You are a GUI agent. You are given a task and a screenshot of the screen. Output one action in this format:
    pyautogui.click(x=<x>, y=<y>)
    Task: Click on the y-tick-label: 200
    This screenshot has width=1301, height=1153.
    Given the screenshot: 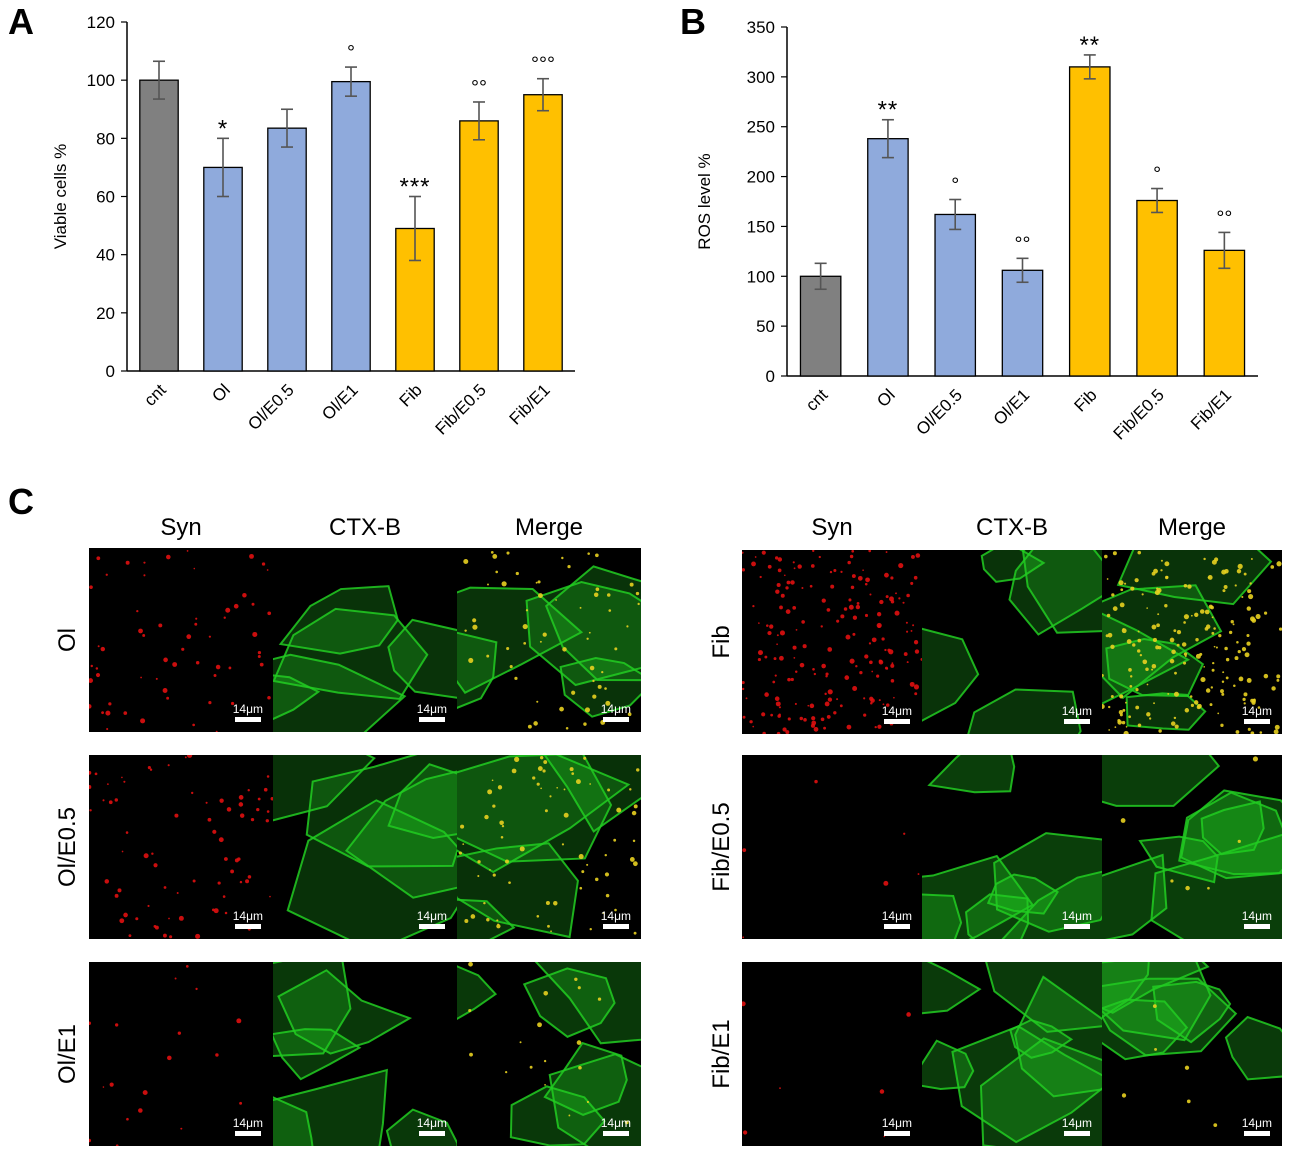 What is the action you would take?
    pyautogui.click(x=761, y=177)
    